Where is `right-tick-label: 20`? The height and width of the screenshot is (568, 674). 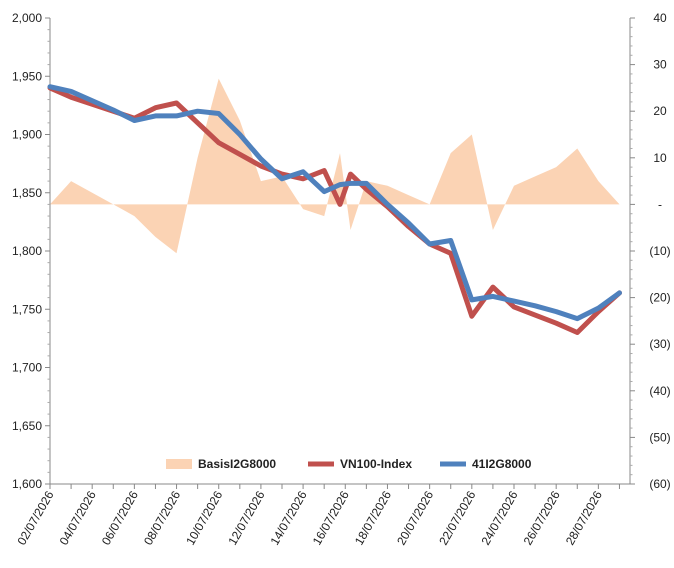
right-tick-label: 20 is located at coordinates (660, 111).